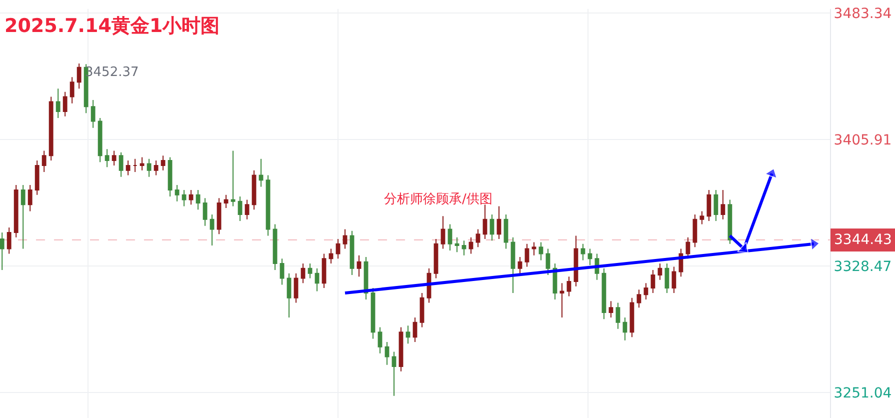 The width and height of the screenshot is (895, 418). I want to click on y-tick-label: 3251.04, so click(863, 394).